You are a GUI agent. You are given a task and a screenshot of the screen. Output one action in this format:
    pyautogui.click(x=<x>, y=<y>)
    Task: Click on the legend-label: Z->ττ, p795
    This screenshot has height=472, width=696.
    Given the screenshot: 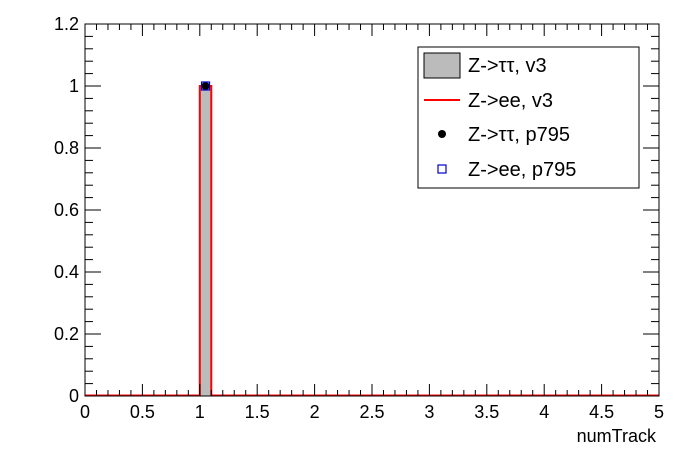 What is the action you would take?
    pyautogui.click(x=519, y=135)
    